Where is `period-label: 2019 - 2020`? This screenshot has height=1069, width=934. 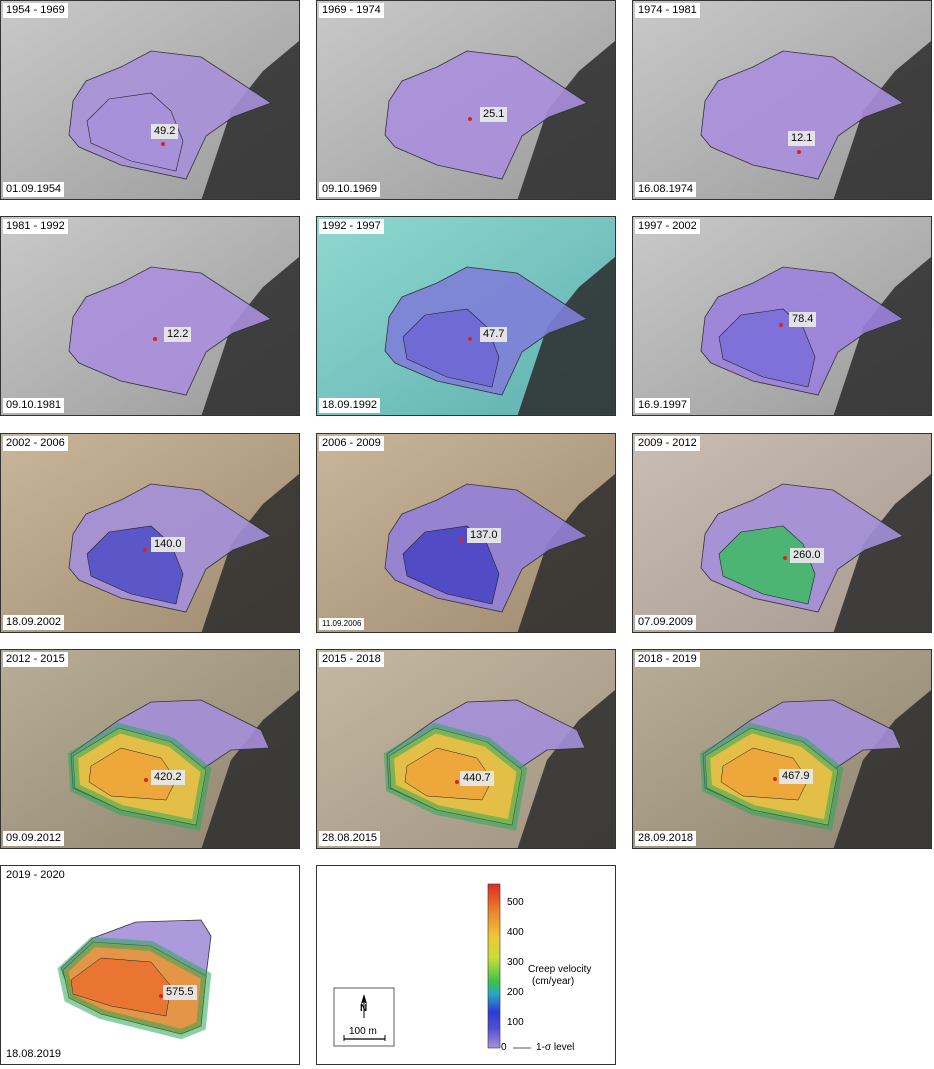
period-label: 2019 - 2020 is located at coordinates (35, 875).